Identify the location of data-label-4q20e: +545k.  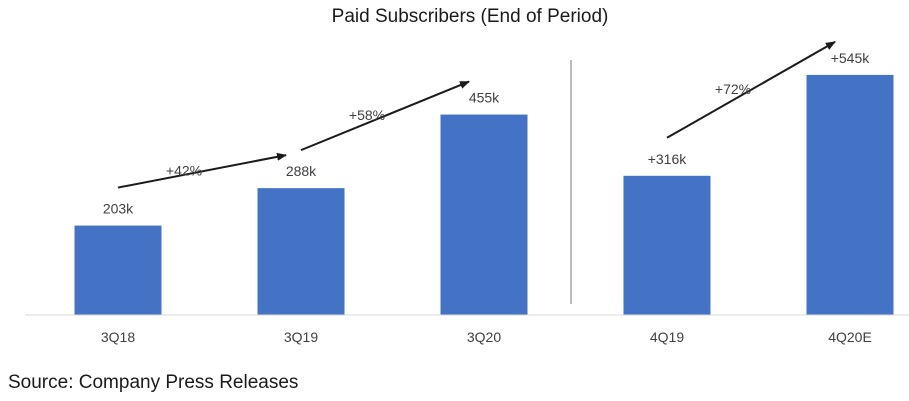
(851, 58).